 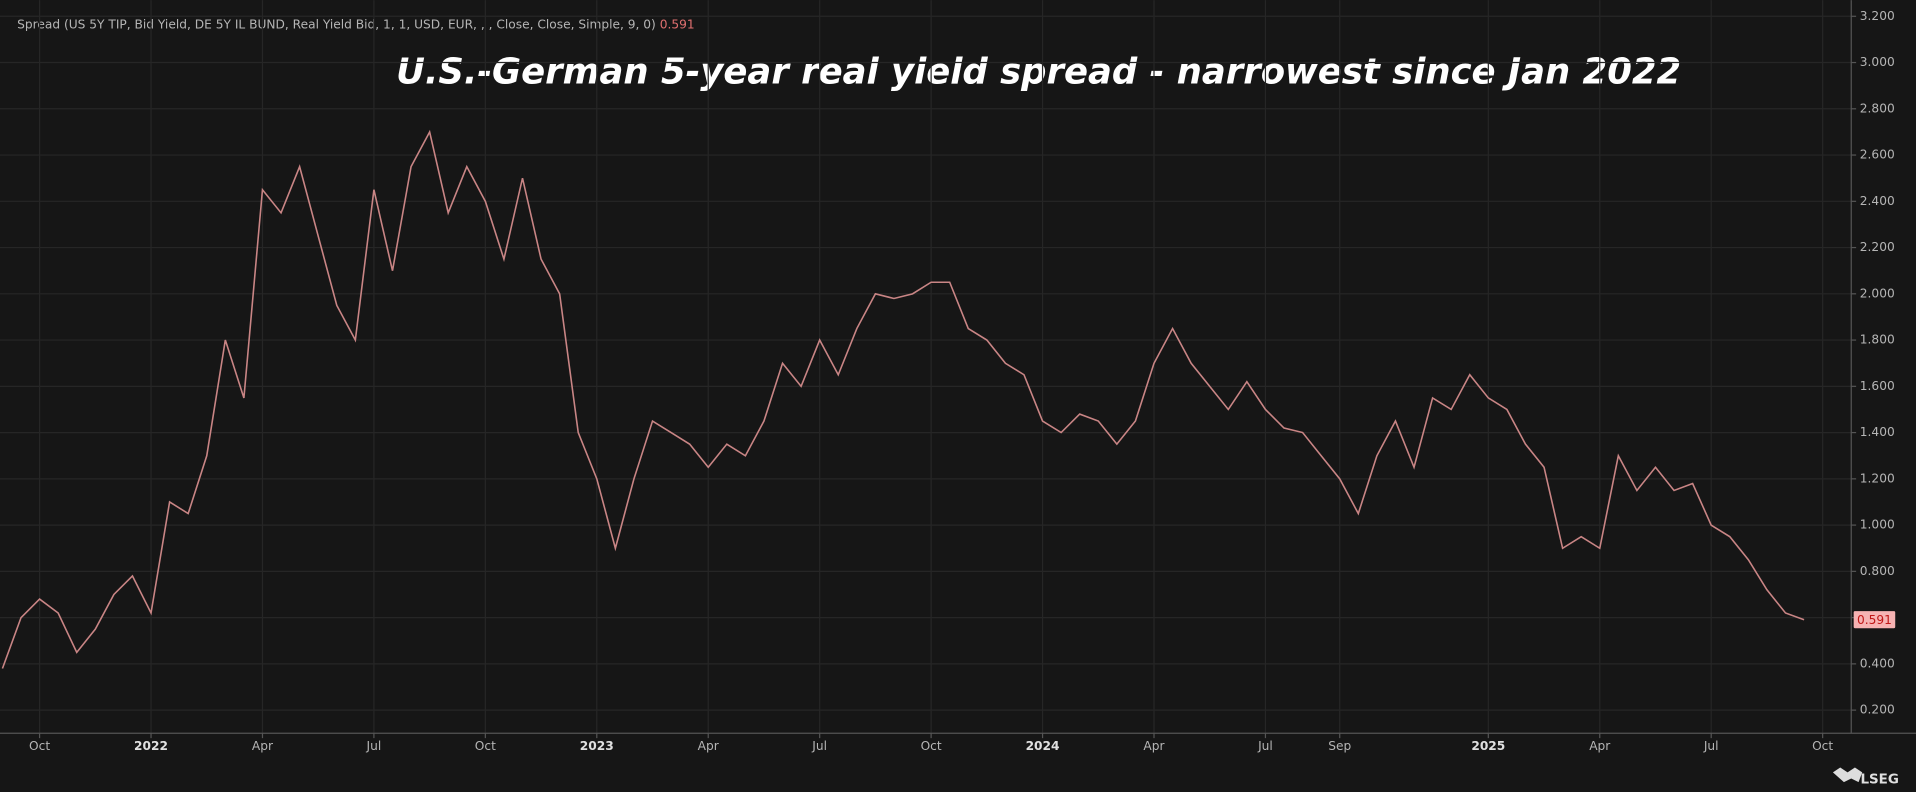 I want to click on last-value-tag, so click(x=1874, y=620).